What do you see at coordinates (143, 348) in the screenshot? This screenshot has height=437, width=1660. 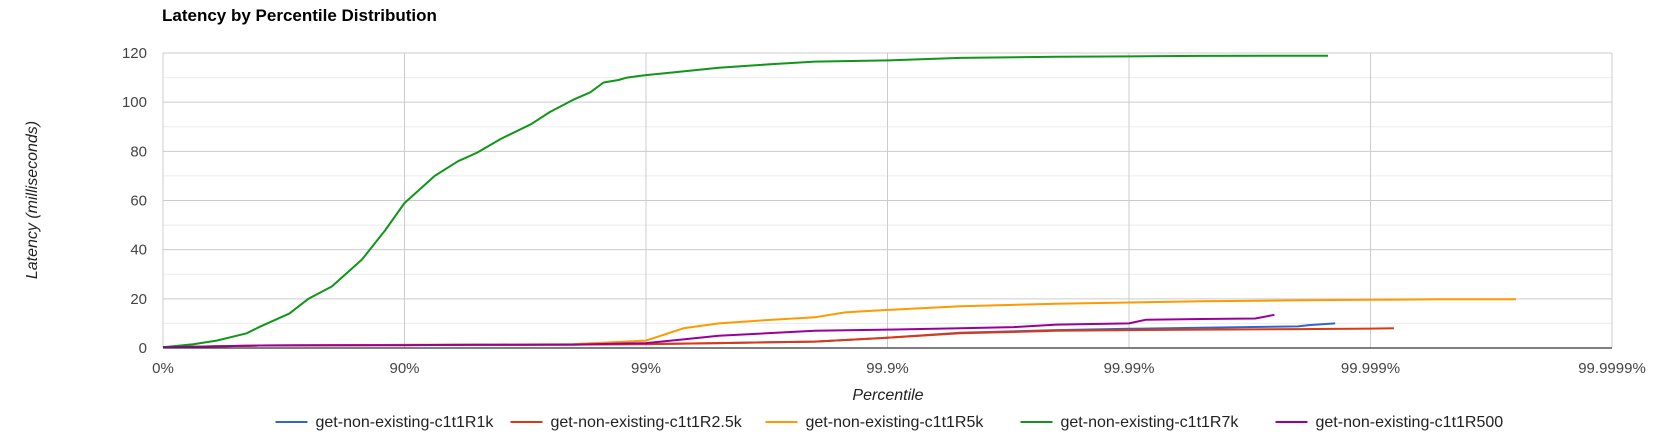 I see `y-tick-label: 0` at bounding box center [143, 348].